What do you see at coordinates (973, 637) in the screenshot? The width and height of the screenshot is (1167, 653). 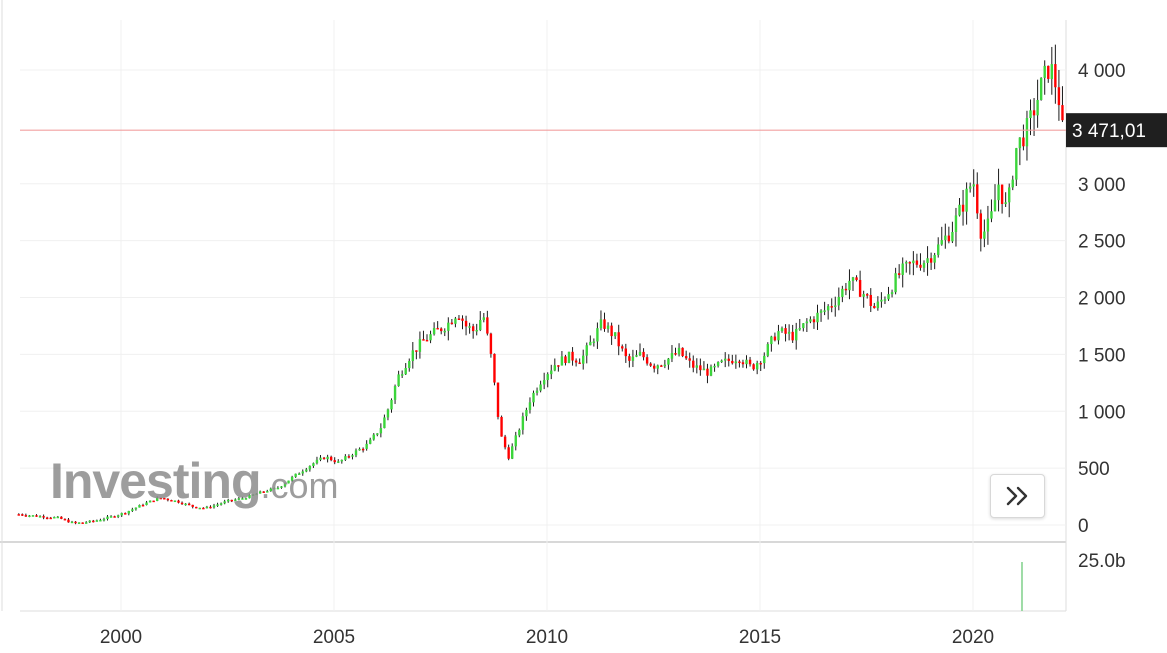 I see `x-tick-label: 2020` at bounding box center [973, 637].